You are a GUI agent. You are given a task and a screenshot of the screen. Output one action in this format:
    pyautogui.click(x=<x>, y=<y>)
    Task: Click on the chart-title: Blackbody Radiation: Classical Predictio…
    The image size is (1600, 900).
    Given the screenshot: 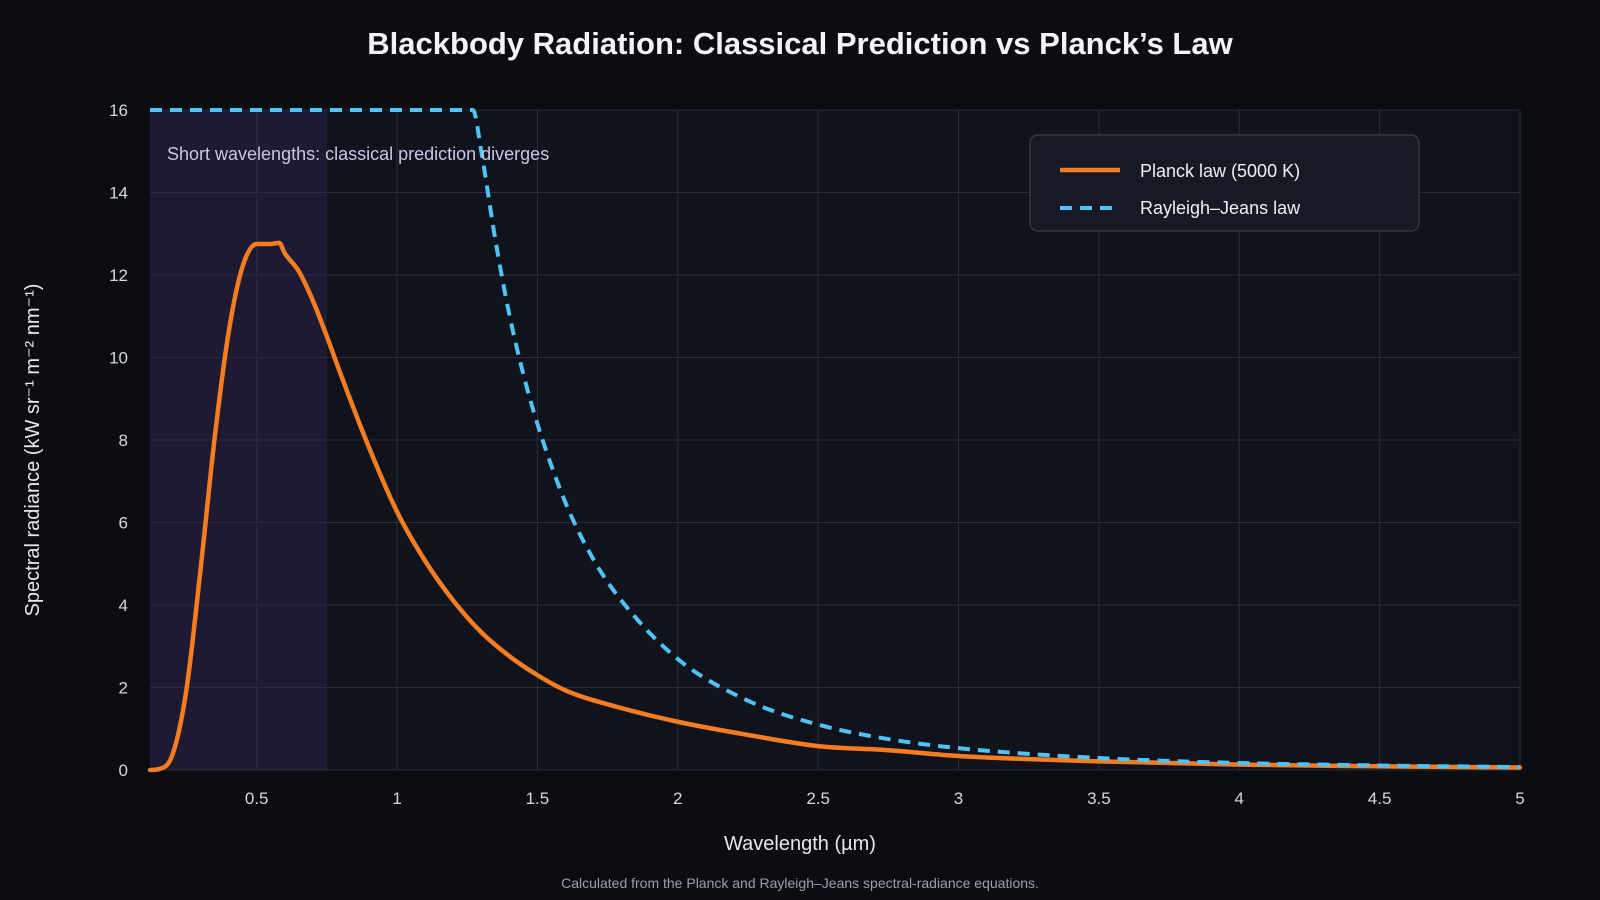 What is the action you would take?
    pyautogui.click(x=800, y=43)
    